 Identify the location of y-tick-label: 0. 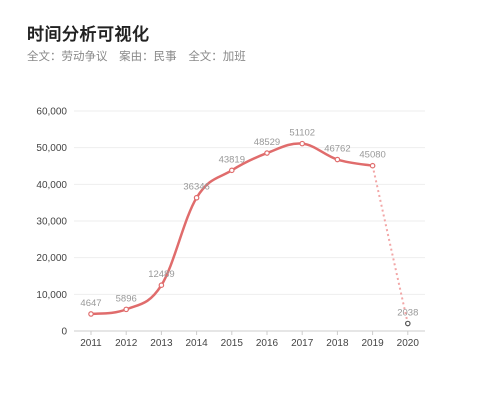
(64, 332).